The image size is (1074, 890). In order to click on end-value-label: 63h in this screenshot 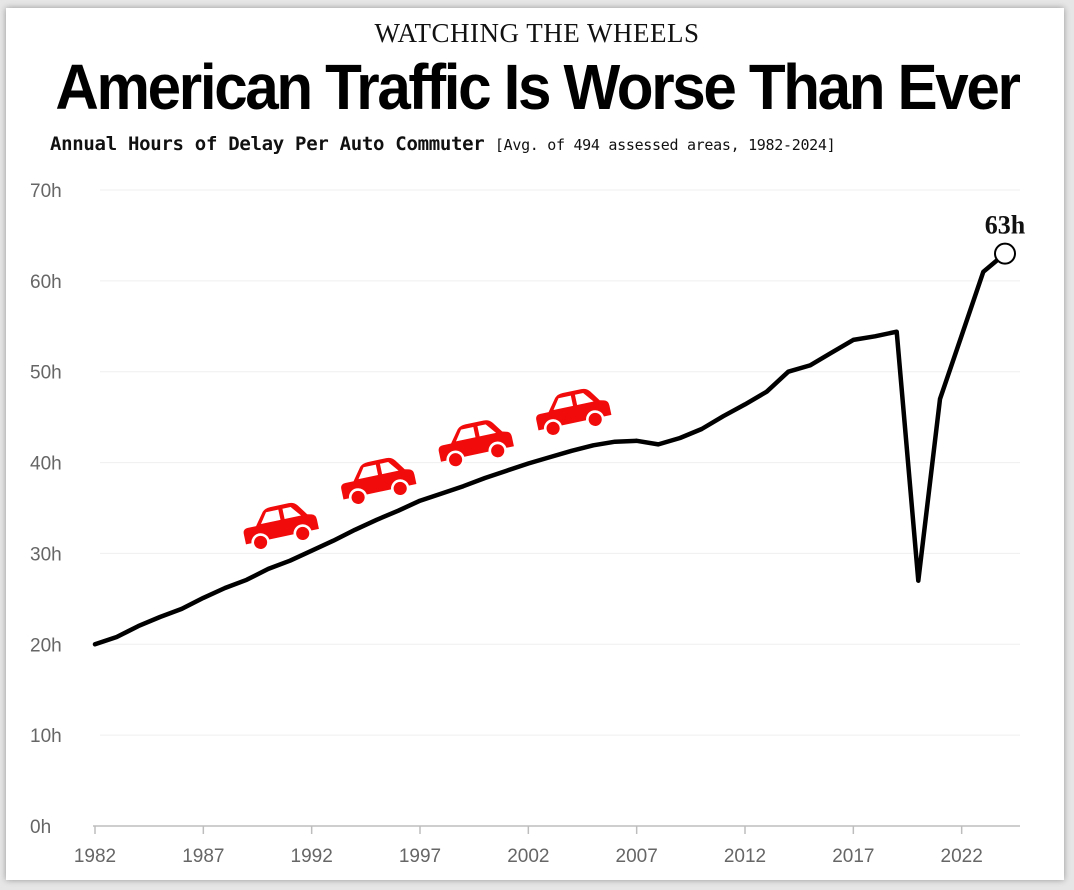, I will do `click(1005, 225)`.